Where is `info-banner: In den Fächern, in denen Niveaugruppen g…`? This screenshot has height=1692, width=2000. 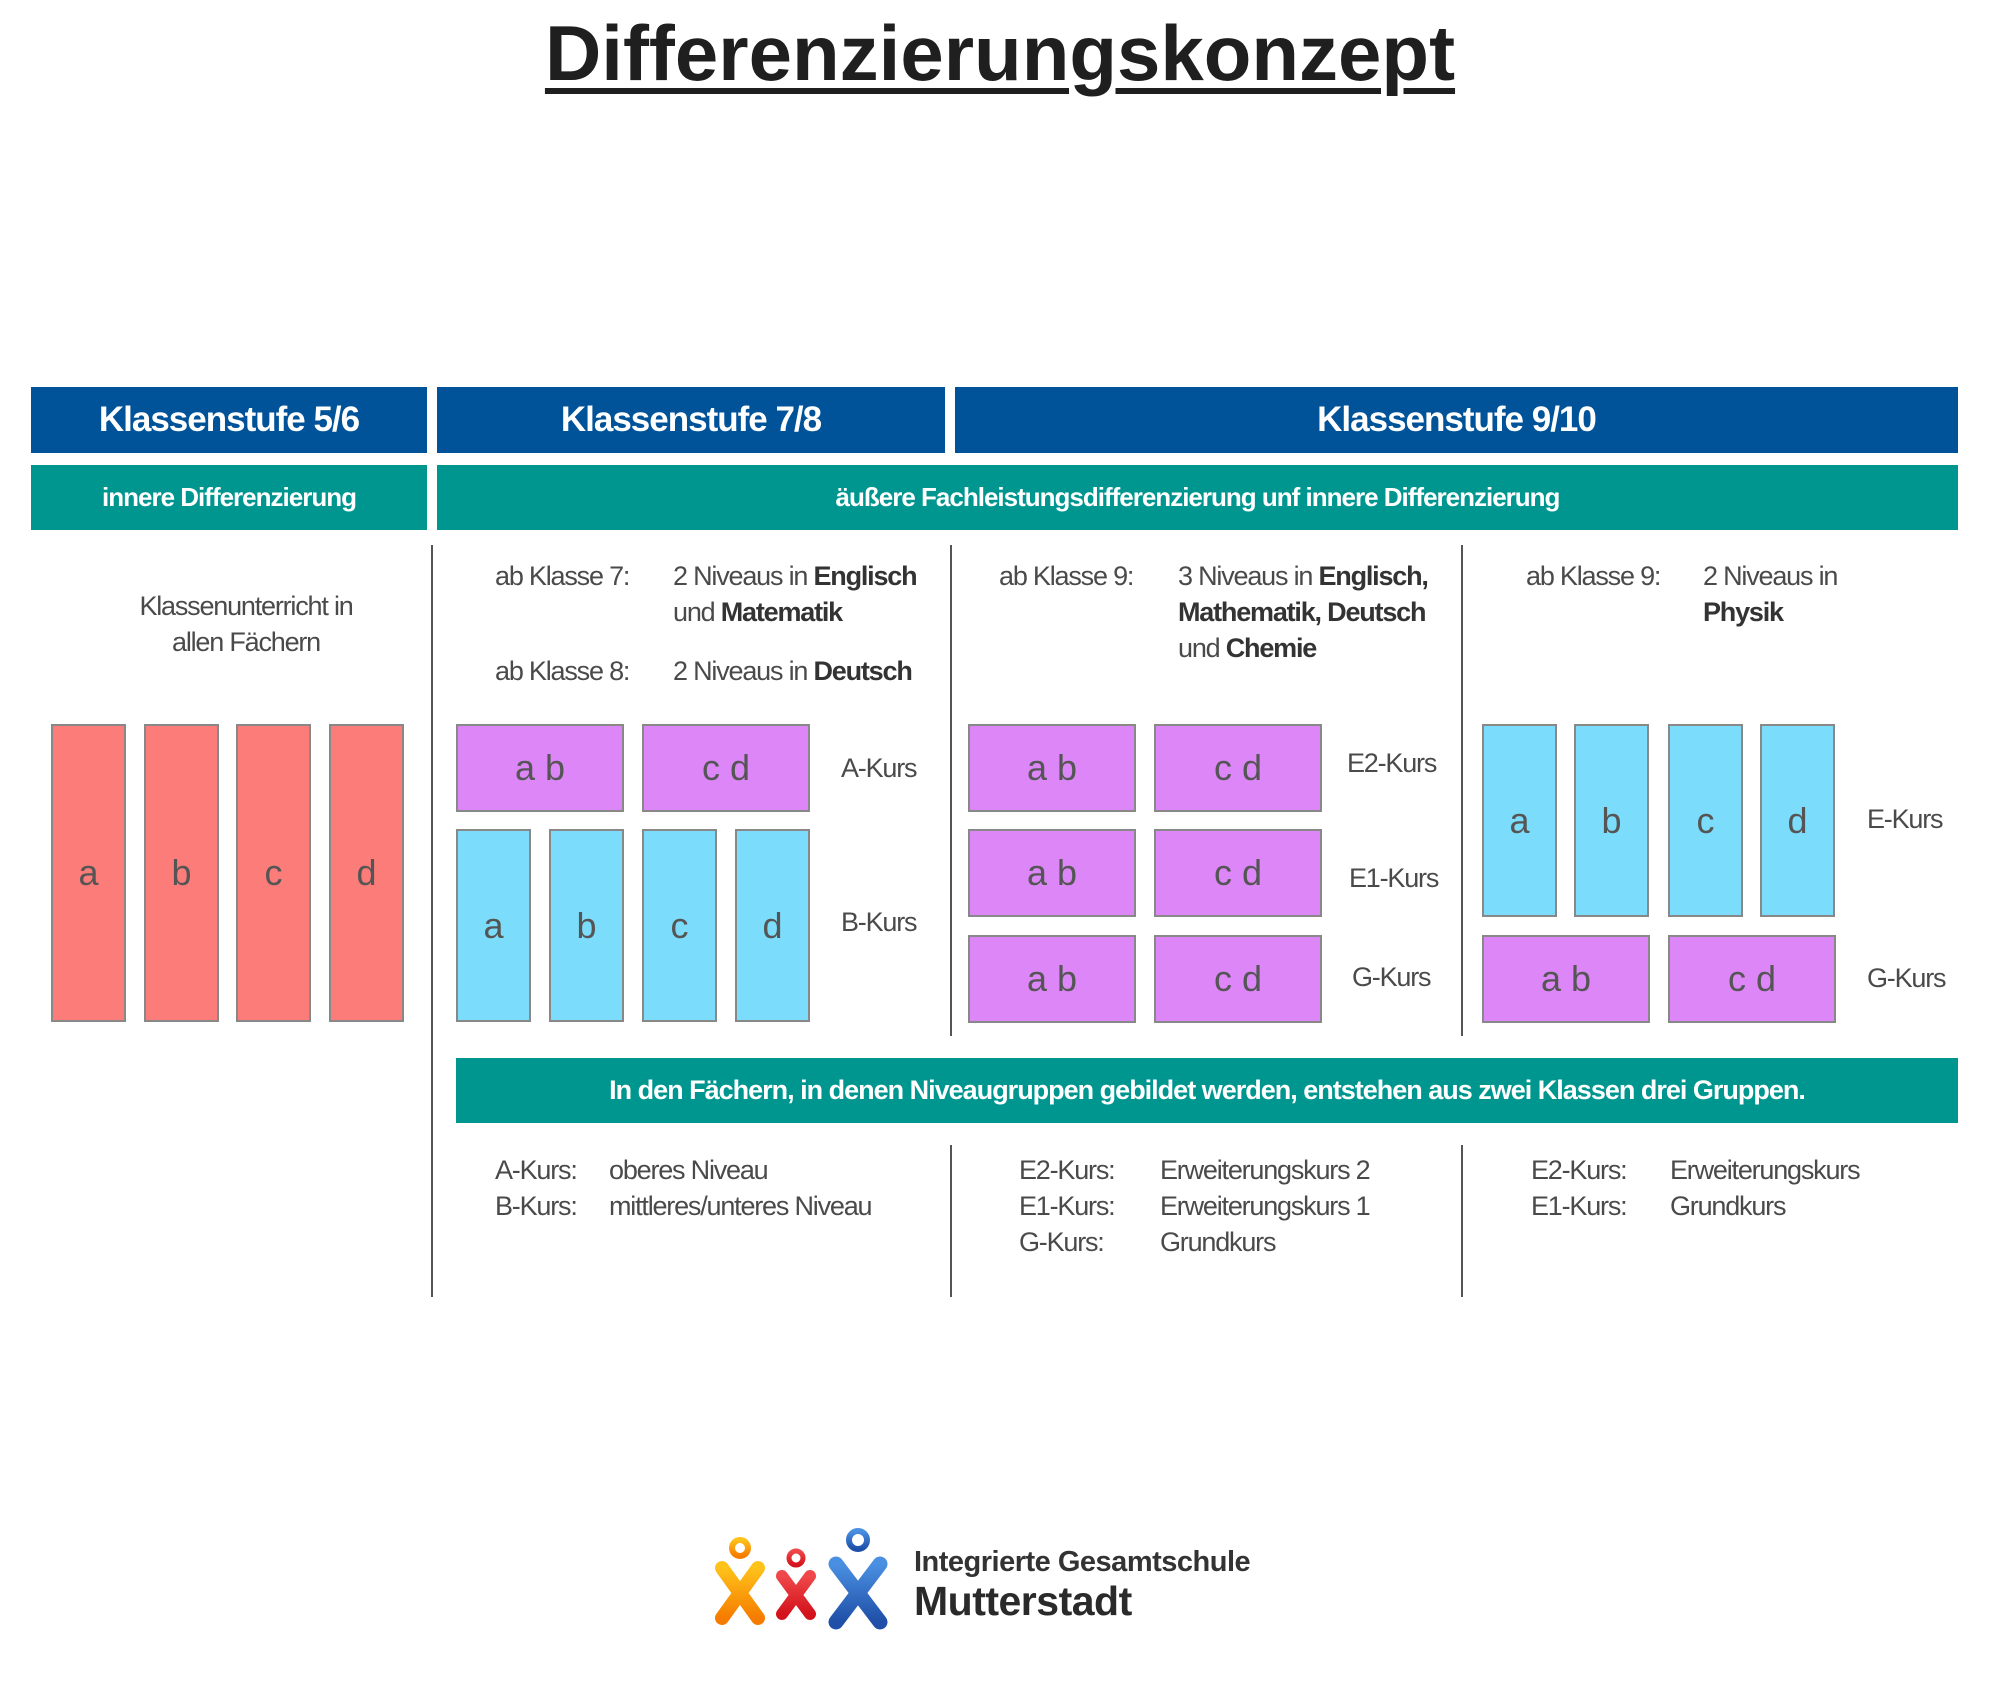 info-banner: In den Fächern, in denen Niveaugruppen g… is located at coordinates (1207, 1090).